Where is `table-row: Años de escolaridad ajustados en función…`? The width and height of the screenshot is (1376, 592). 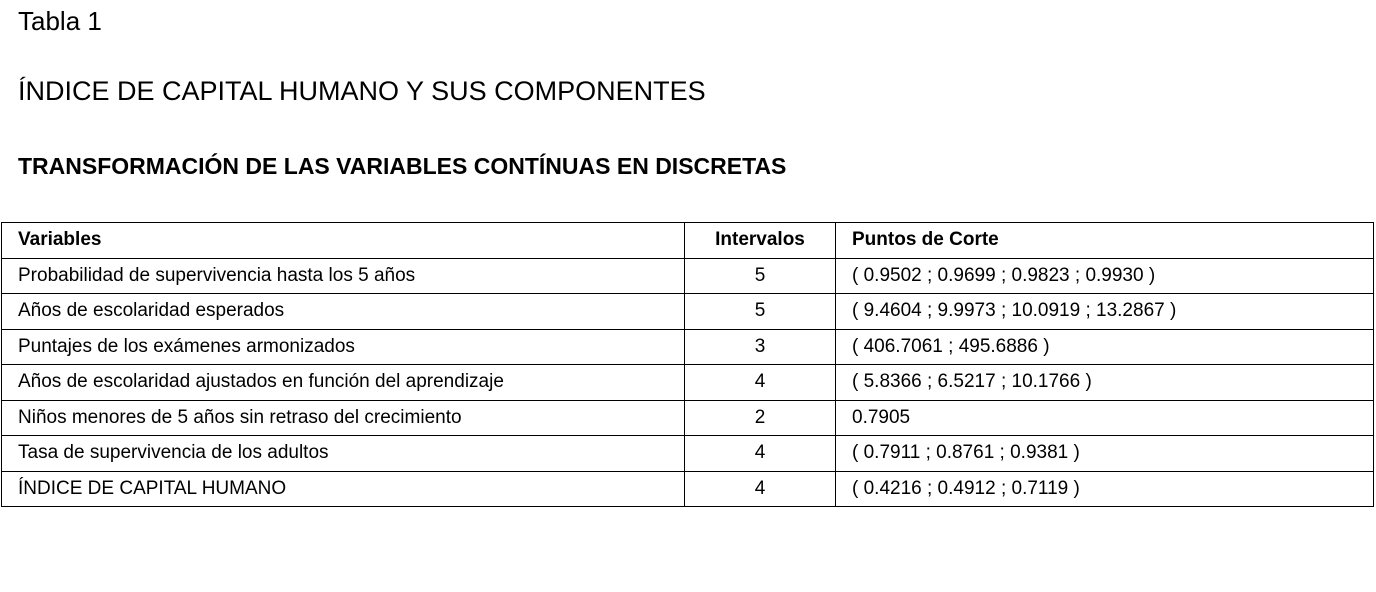
table-row: Años de escolaridad ajustados en función… is located at coordinates (687, 382).